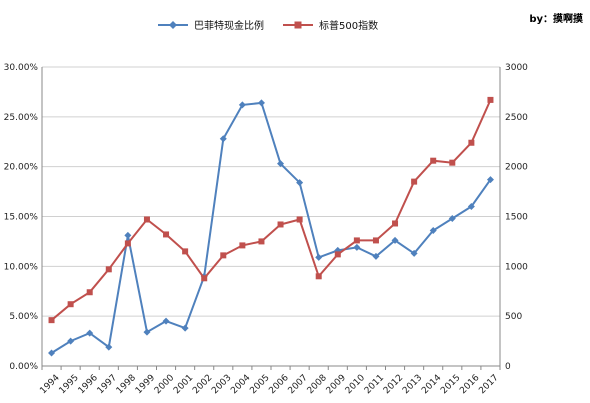 This screenshot has height=403, width=590. What do you see at coordinates (23, 367) in the screenshot?
I see `y-left-tick-label: 0.00%` at bounding box center [23, 367].